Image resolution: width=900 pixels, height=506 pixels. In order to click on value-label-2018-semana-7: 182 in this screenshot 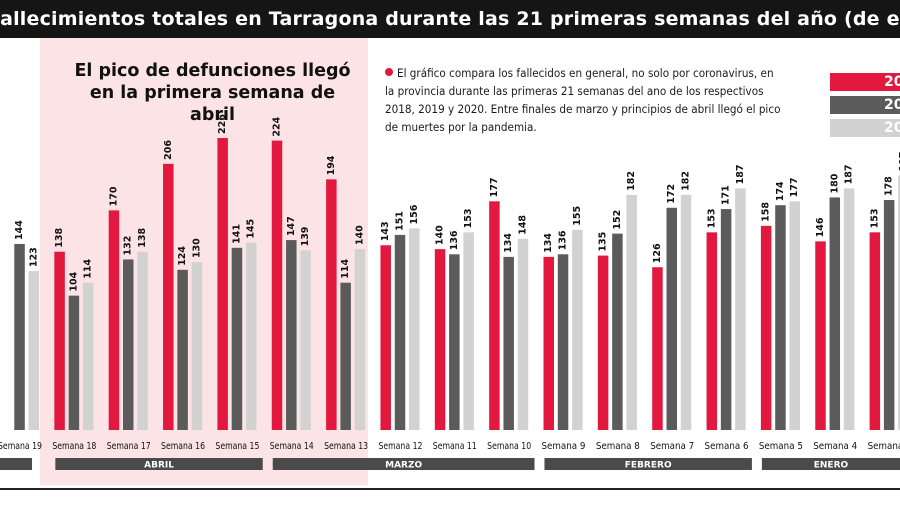, I will do `click(686, 181)`.